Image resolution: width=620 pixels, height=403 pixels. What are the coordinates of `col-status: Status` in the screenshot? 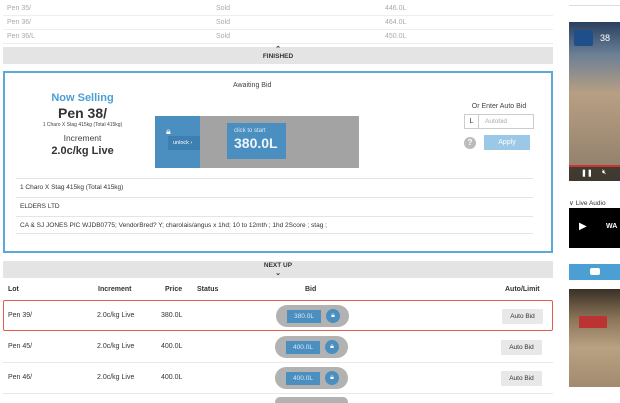 It's located at (208, 289).